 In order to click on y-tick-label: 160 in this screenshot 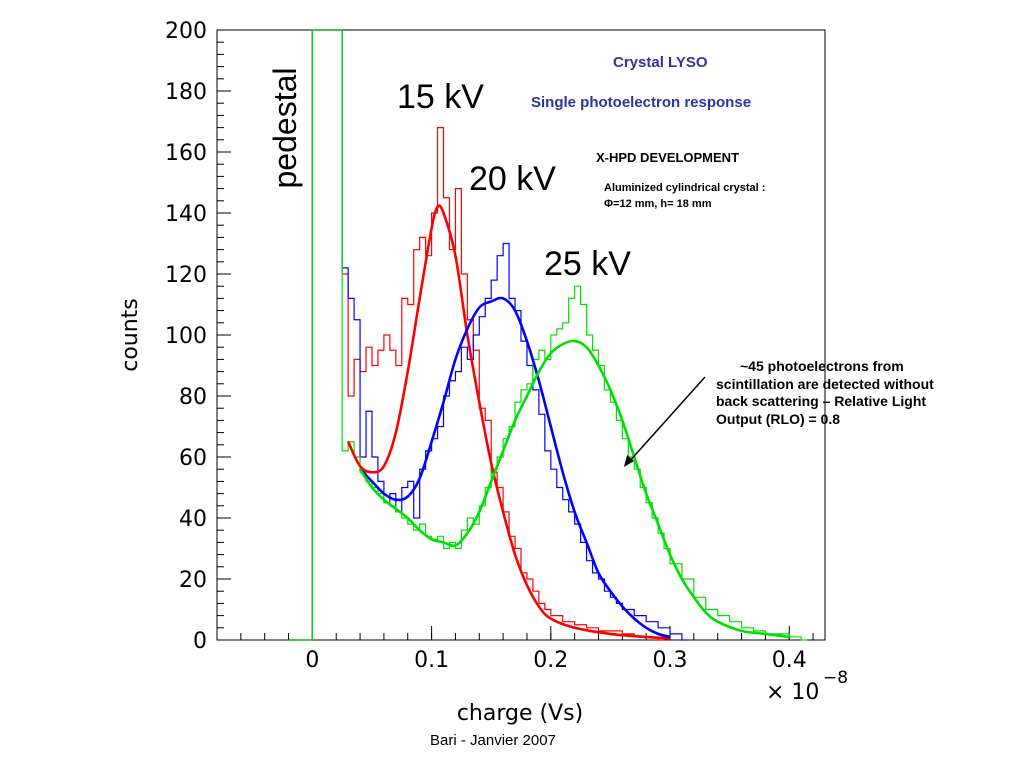, I will do `click(186, 153)`.